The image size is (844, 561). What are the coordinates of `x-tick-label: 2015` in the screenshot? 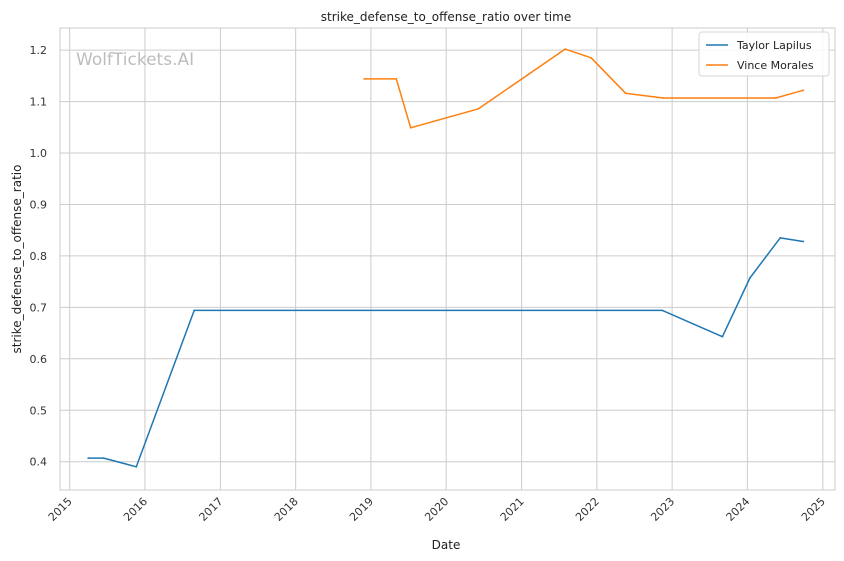 It's located at (60, 509).